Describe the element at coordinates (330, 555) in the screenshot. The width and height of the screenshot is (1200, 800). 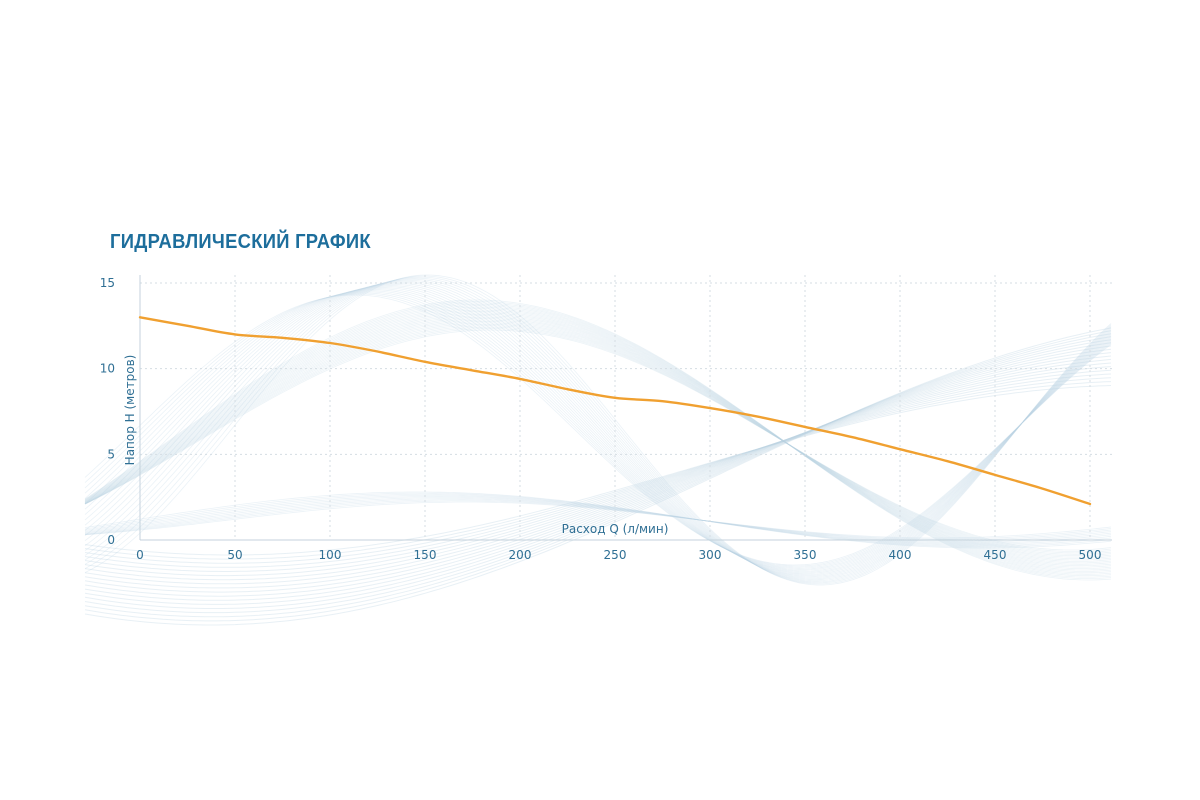
I see `x-tick-label: 100` at that location.